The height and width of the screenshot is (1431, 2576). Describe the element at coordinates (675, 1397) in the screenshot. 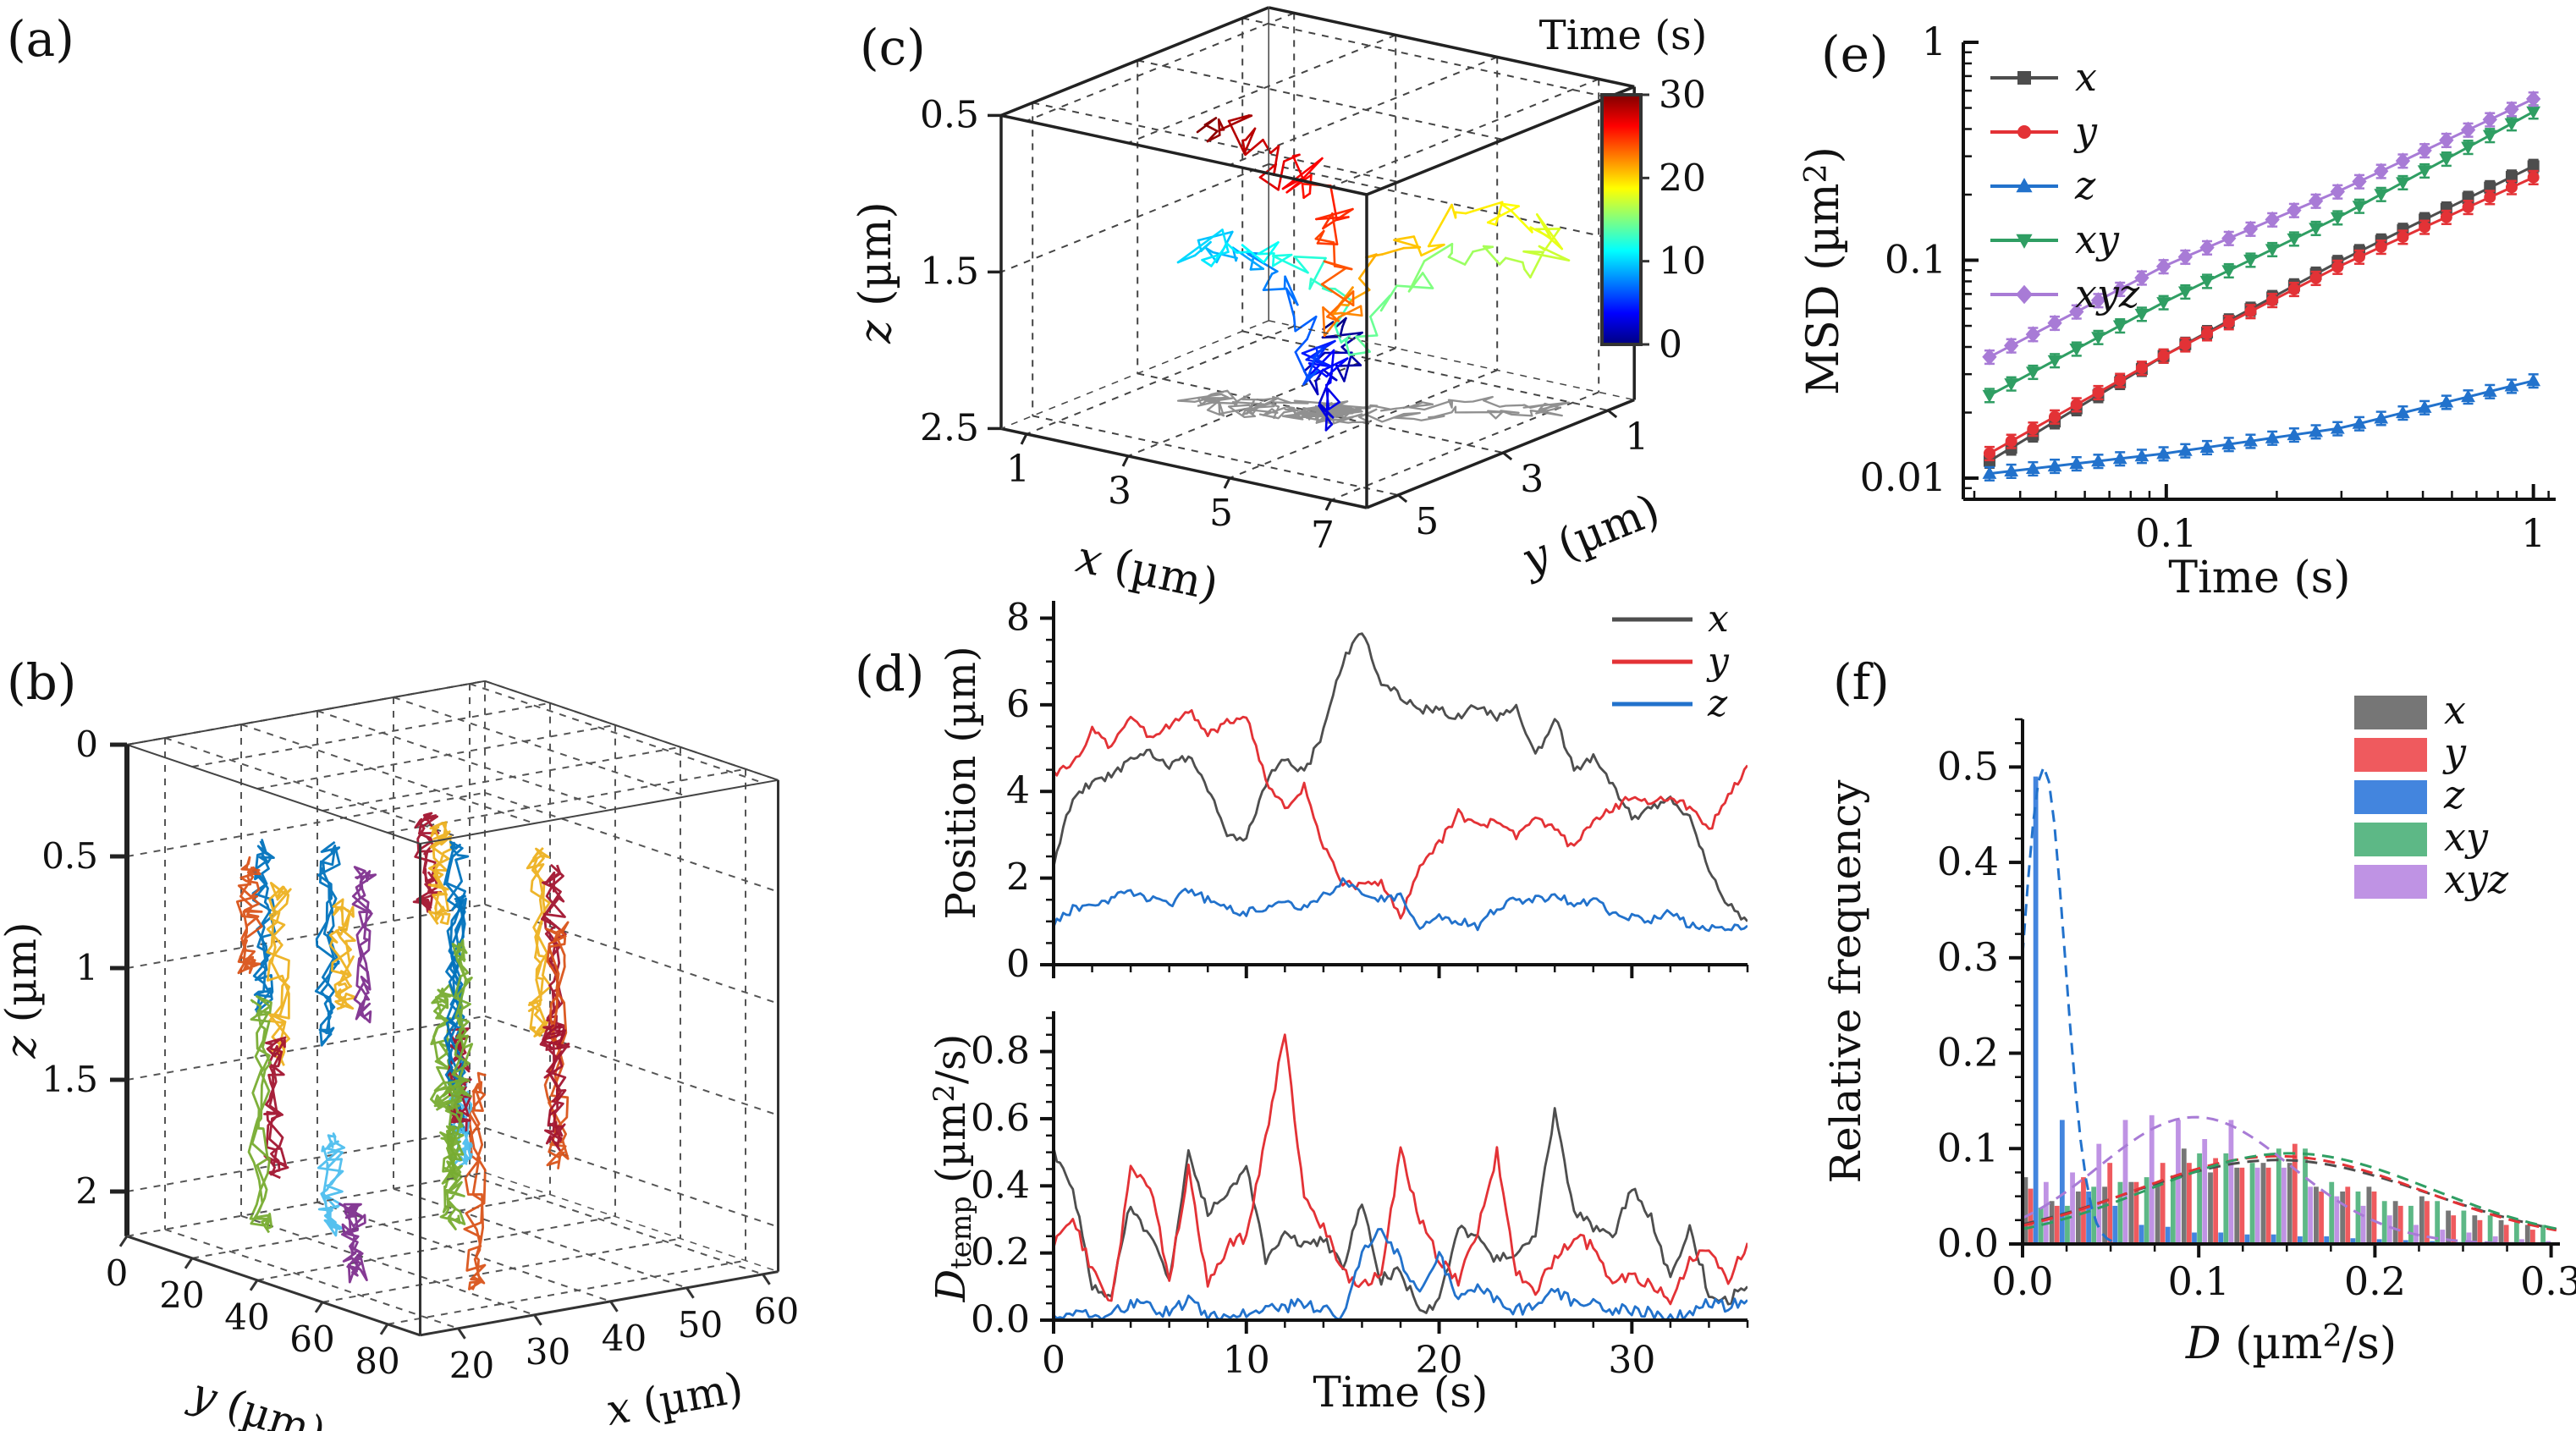

I see `x-axis-title: x (µm)` at that location.